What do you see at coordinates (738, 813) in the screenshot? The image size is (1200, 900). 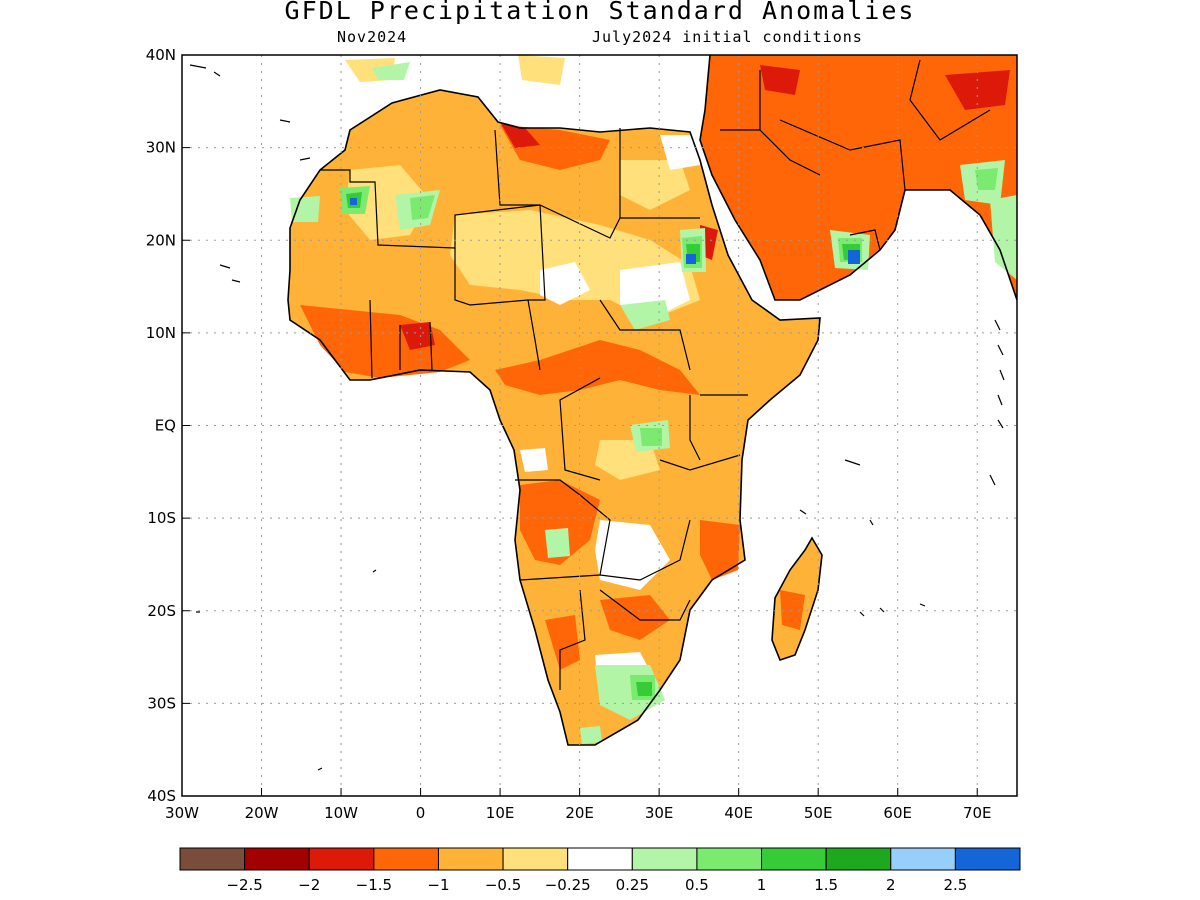 I see `lon-label-7: 40E` at bounding box center [738, 813].